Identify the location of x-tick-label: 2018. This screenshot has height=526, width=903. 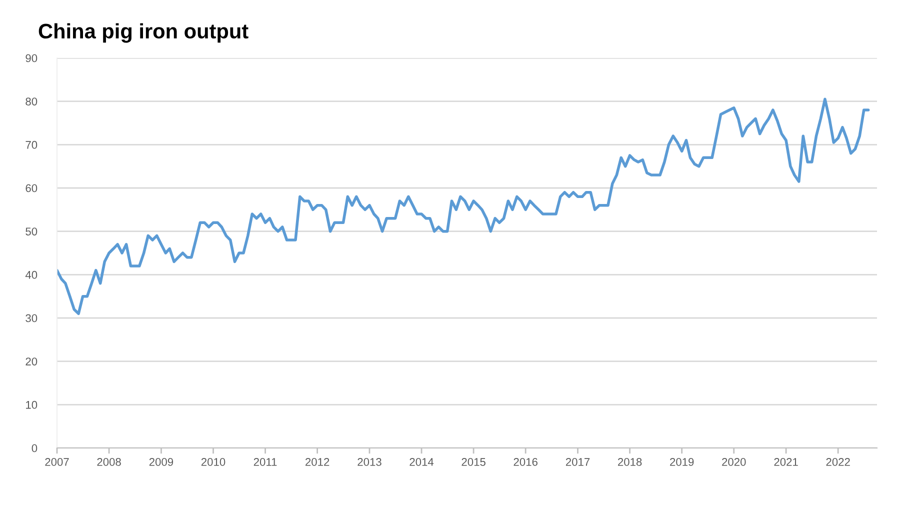
(630, 462).